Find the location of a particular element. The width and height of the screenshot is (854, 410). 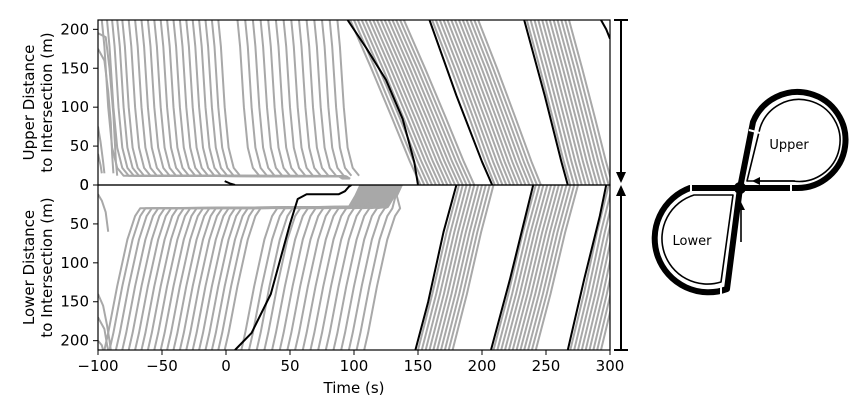

lower-loop-label: Lower is located at coordinates (693, 241).